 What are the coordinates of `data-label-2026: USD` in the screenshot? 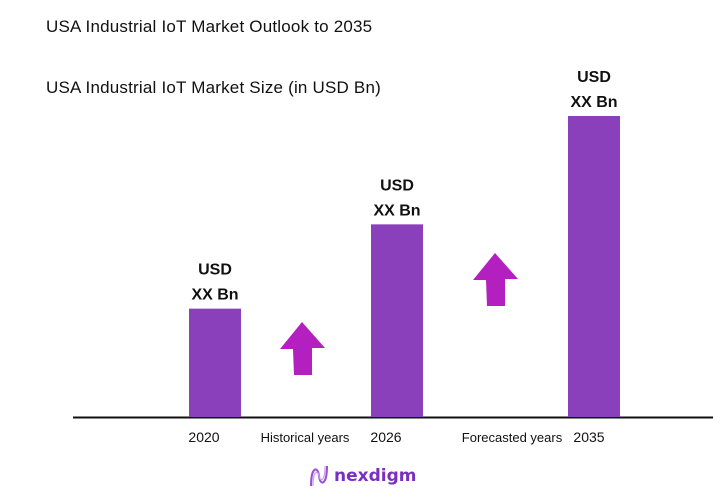 It's located at (397, 185).